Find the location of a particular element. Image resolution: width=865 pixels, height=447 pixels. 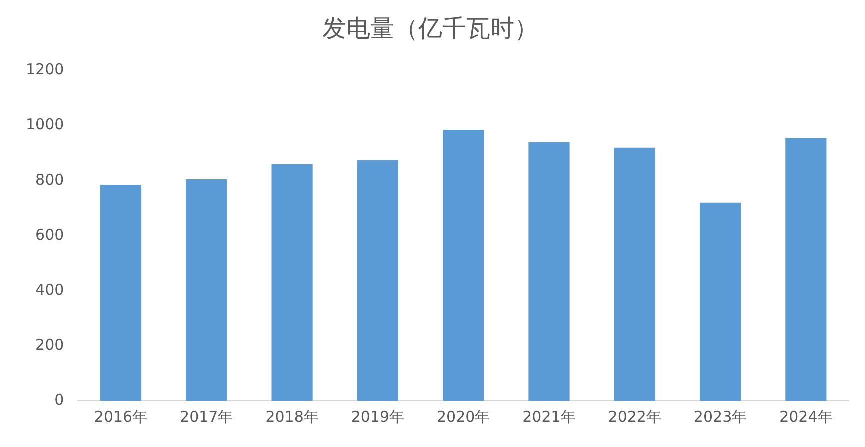

y-tick-label: 800 is located at coordinates (50, 179).